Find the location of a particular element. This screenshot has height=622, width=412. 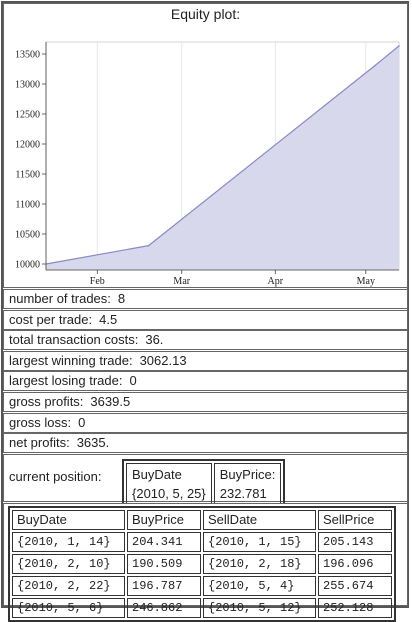

stat-row: largest losing trade: 0 is located at coordinates (205, 381).